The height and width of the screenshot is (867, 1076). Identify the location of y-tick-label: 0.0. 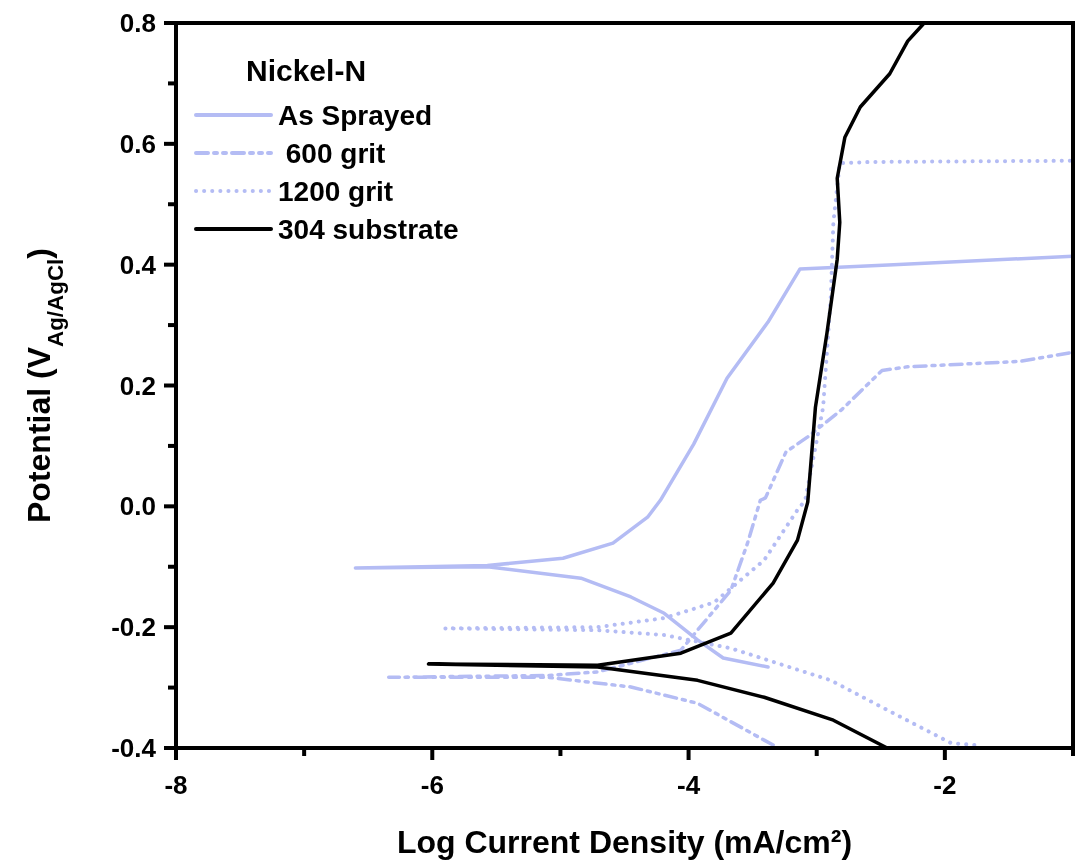
(137, 506).